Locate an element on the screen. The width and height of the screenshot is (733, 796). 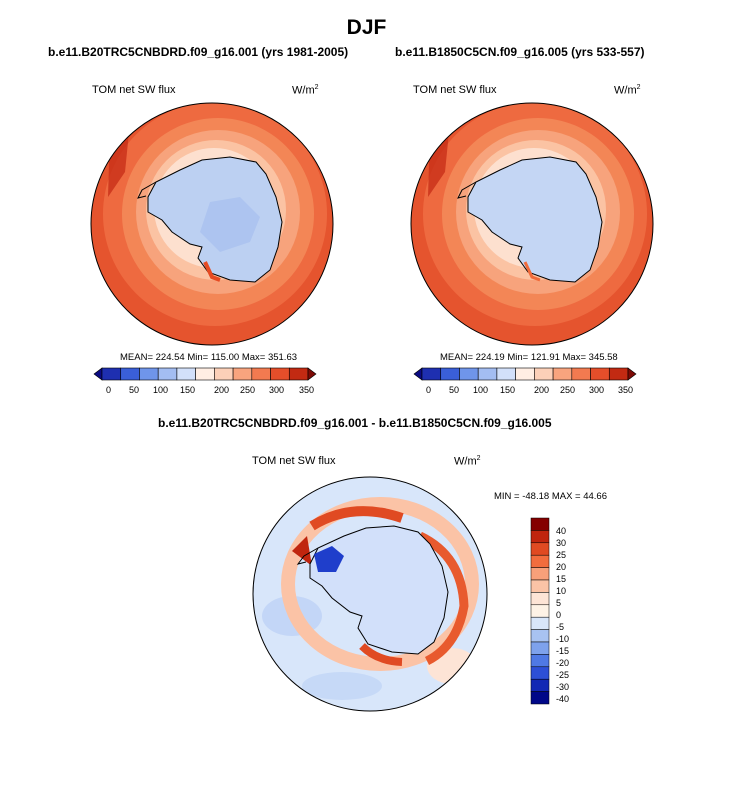
panel-1-tick-300: 300 is located at coordinates (277, 390).